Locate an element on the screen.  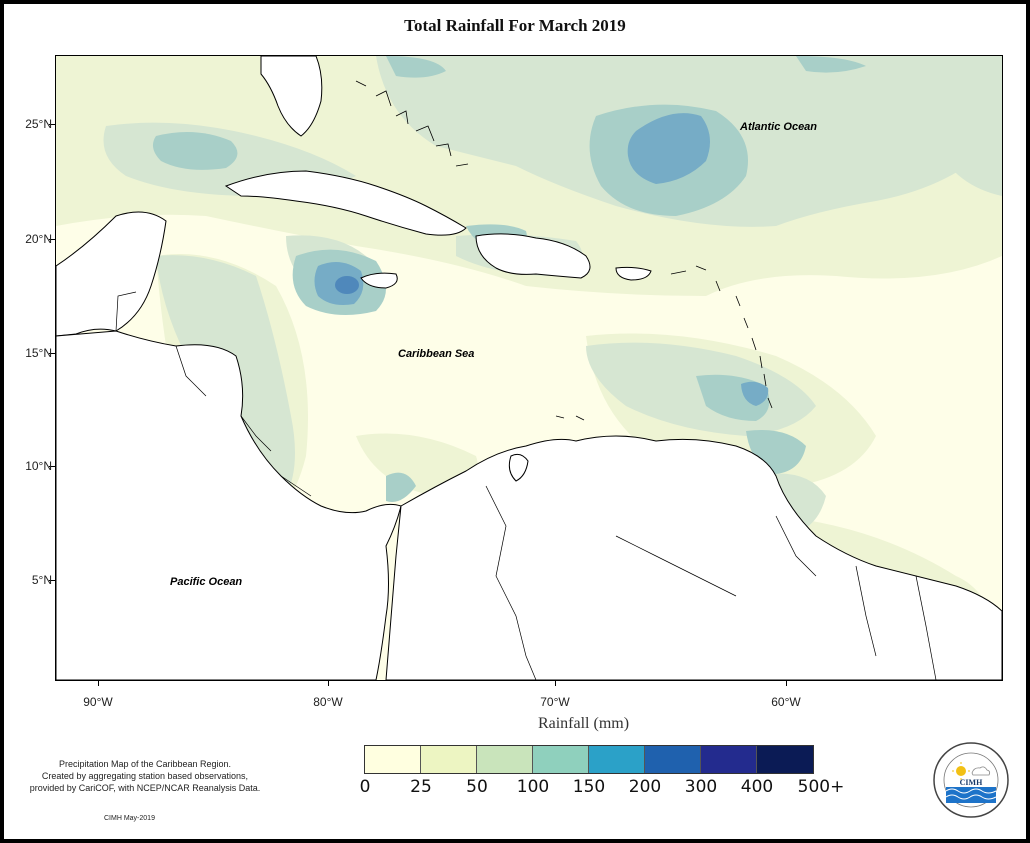
y-tick-label: 20°N is located at coordinates (38, 239).